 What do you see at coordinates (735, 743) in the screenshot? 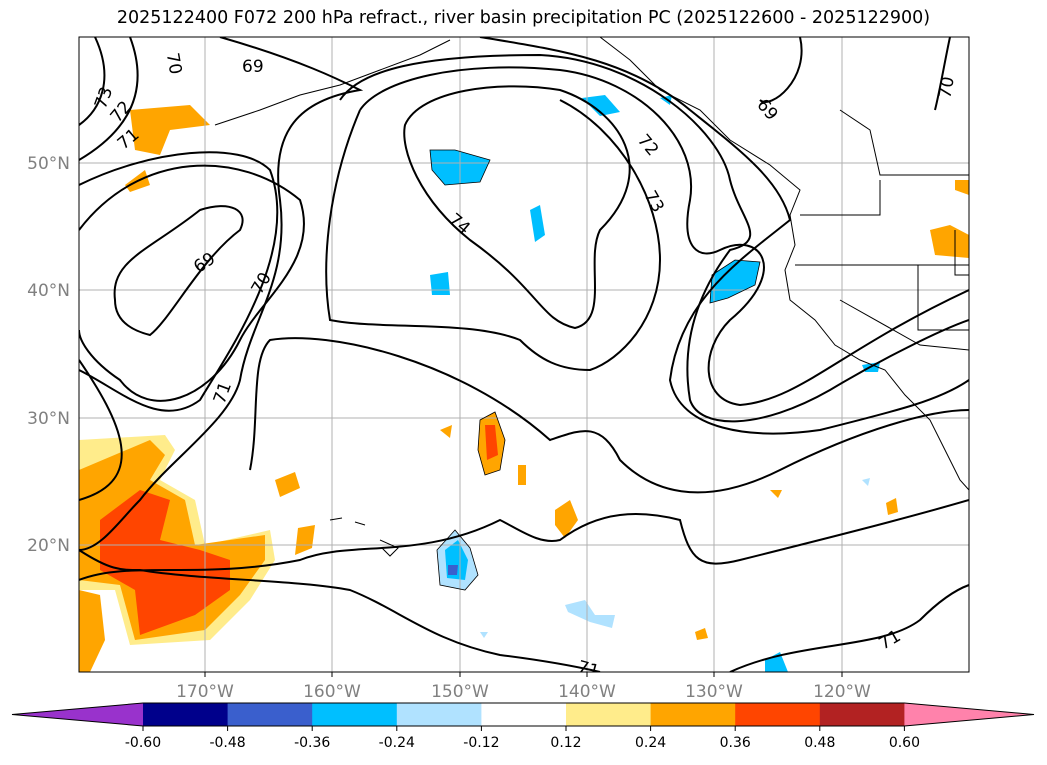
I see `colorbar-tick-label: 0.36` at bounding box center [735, 743].